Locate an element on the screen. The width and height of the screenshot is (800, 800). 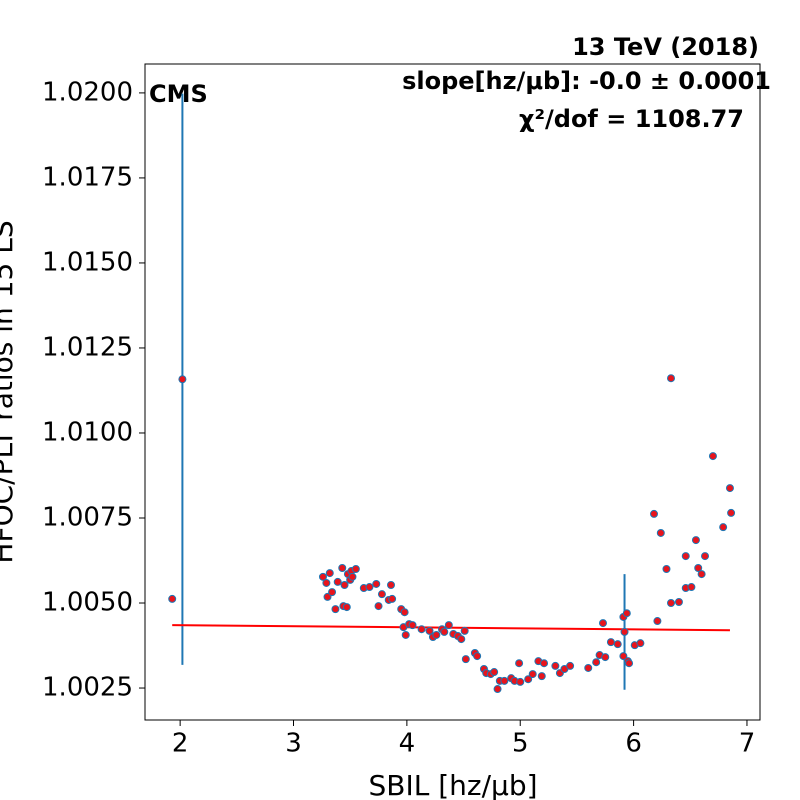
x-tick-label: 6 is located at coordinates (633, 744).